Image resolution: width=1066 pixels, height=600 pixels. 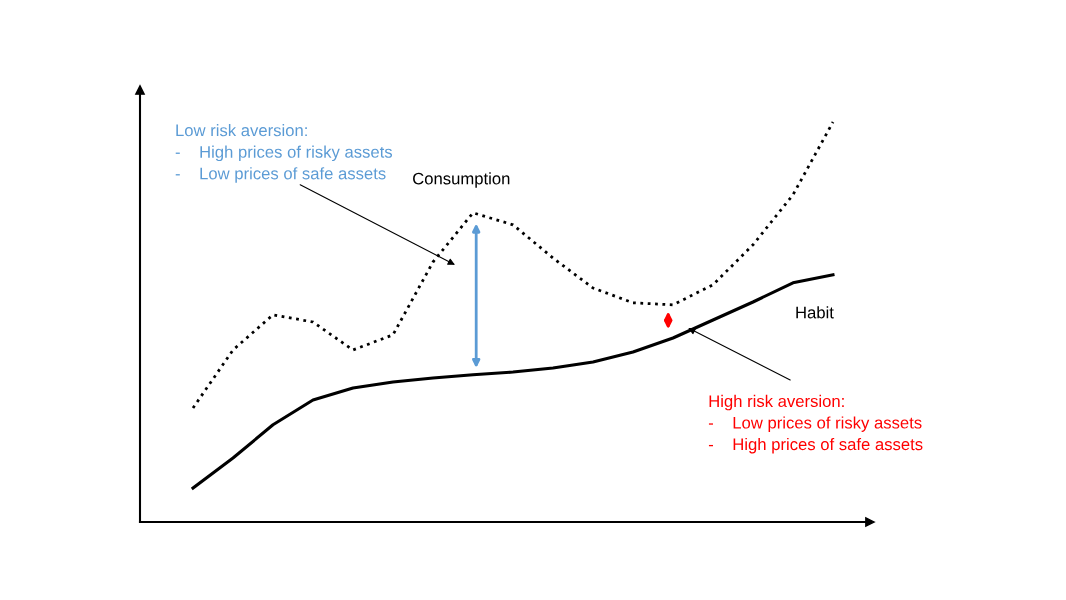 What do you see at coordinates (284, 153) in the screenshot?
I see `annotation: Low risk aversion: - High prices of risky assets - Low prices of safe assets` at bounding box center [284, 153].